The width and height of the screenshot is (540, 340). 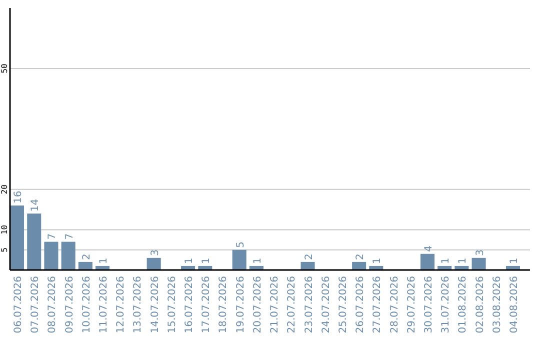 I want to click on x-tick-label: 20.07.2026, so click(x=258, y=305).